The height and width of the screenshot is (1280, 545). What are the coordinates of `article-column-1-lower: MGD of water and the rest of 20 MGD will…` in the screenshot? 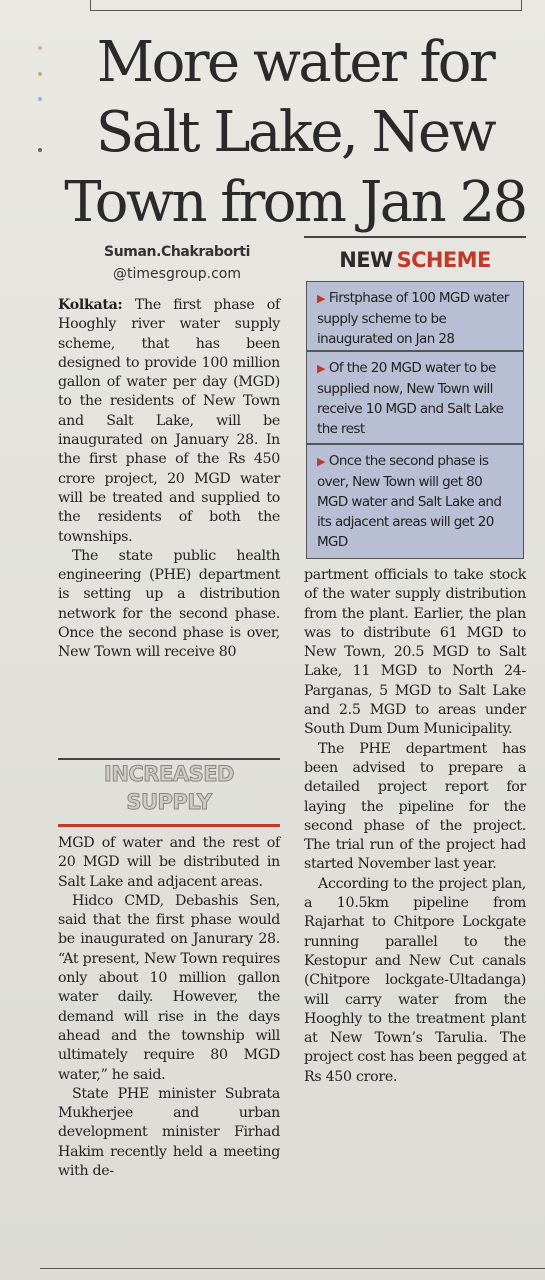 It's located at (169, 1007).